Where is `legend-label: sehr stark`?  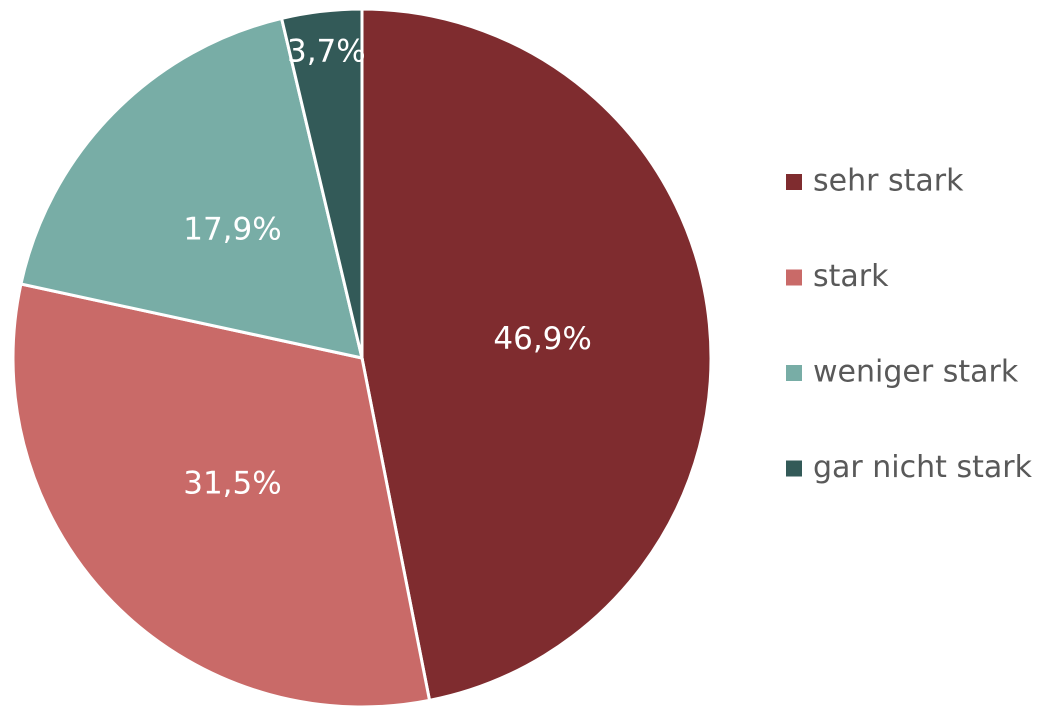 legend-label: sehr stark is located at coordinates (888, 181).